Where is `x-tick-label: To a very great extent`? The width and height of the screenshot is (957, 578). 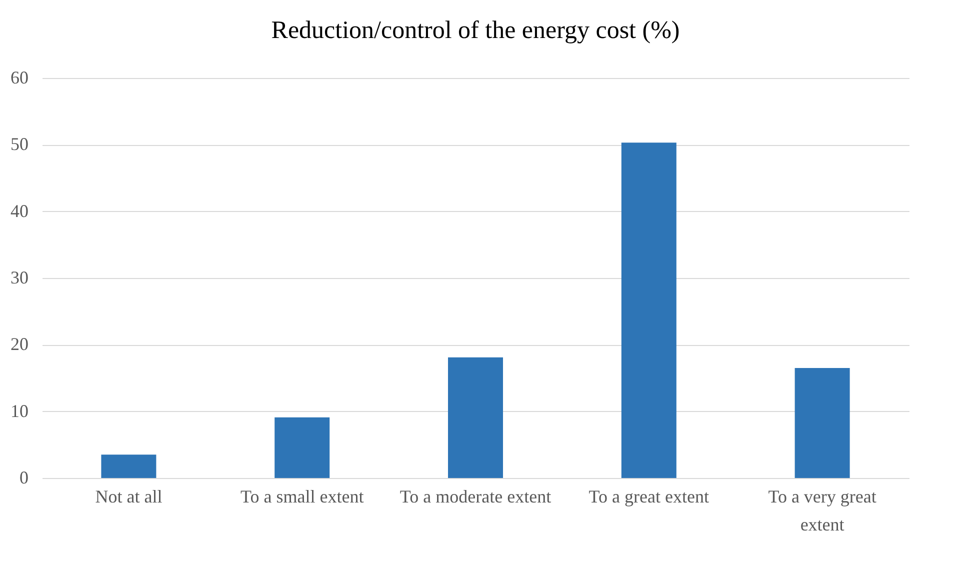 x-tick-label: To a very great extent is located at coordinates (822, 510).